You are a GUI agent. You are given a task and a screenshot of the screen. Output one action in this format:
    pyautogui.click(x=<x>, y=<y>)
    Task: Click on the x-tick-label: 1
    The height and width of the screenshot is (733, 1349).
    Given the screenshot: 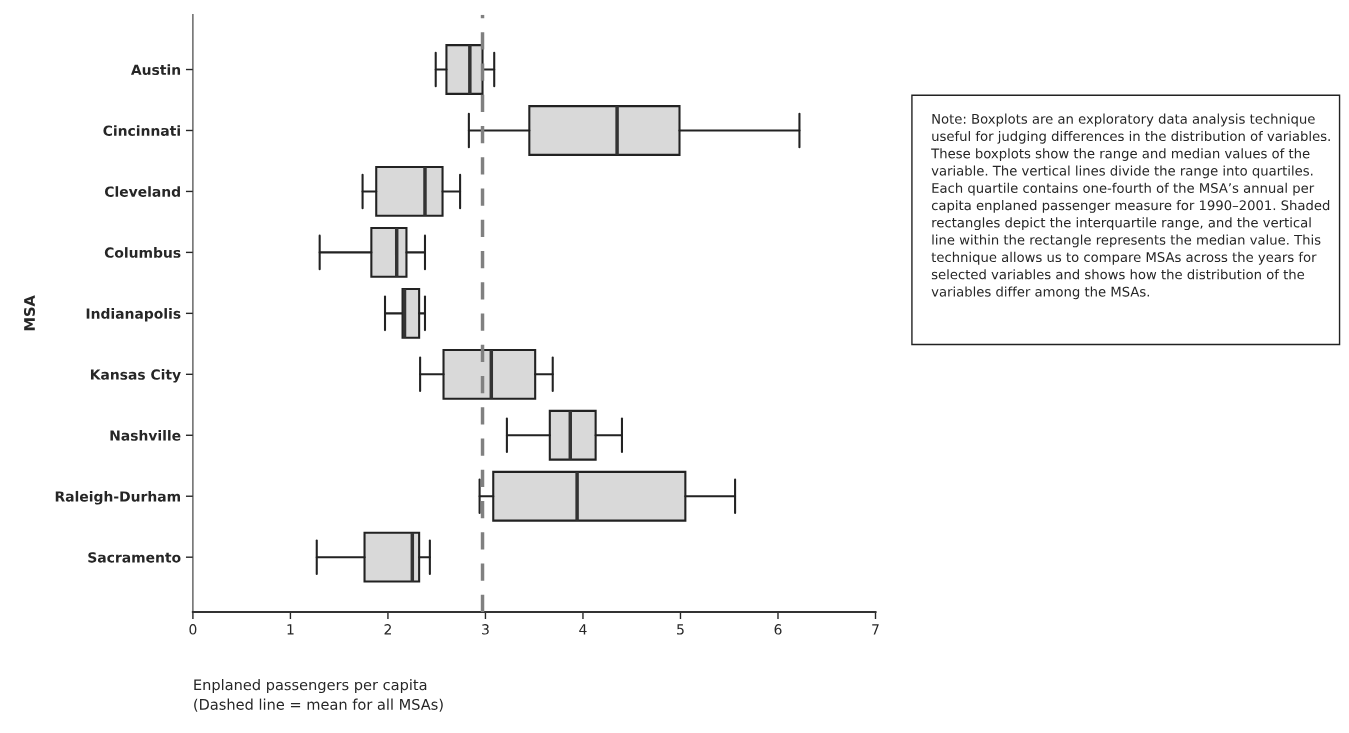 What is the action you would take?
    pyautogui.click(x=290, y=629)
    